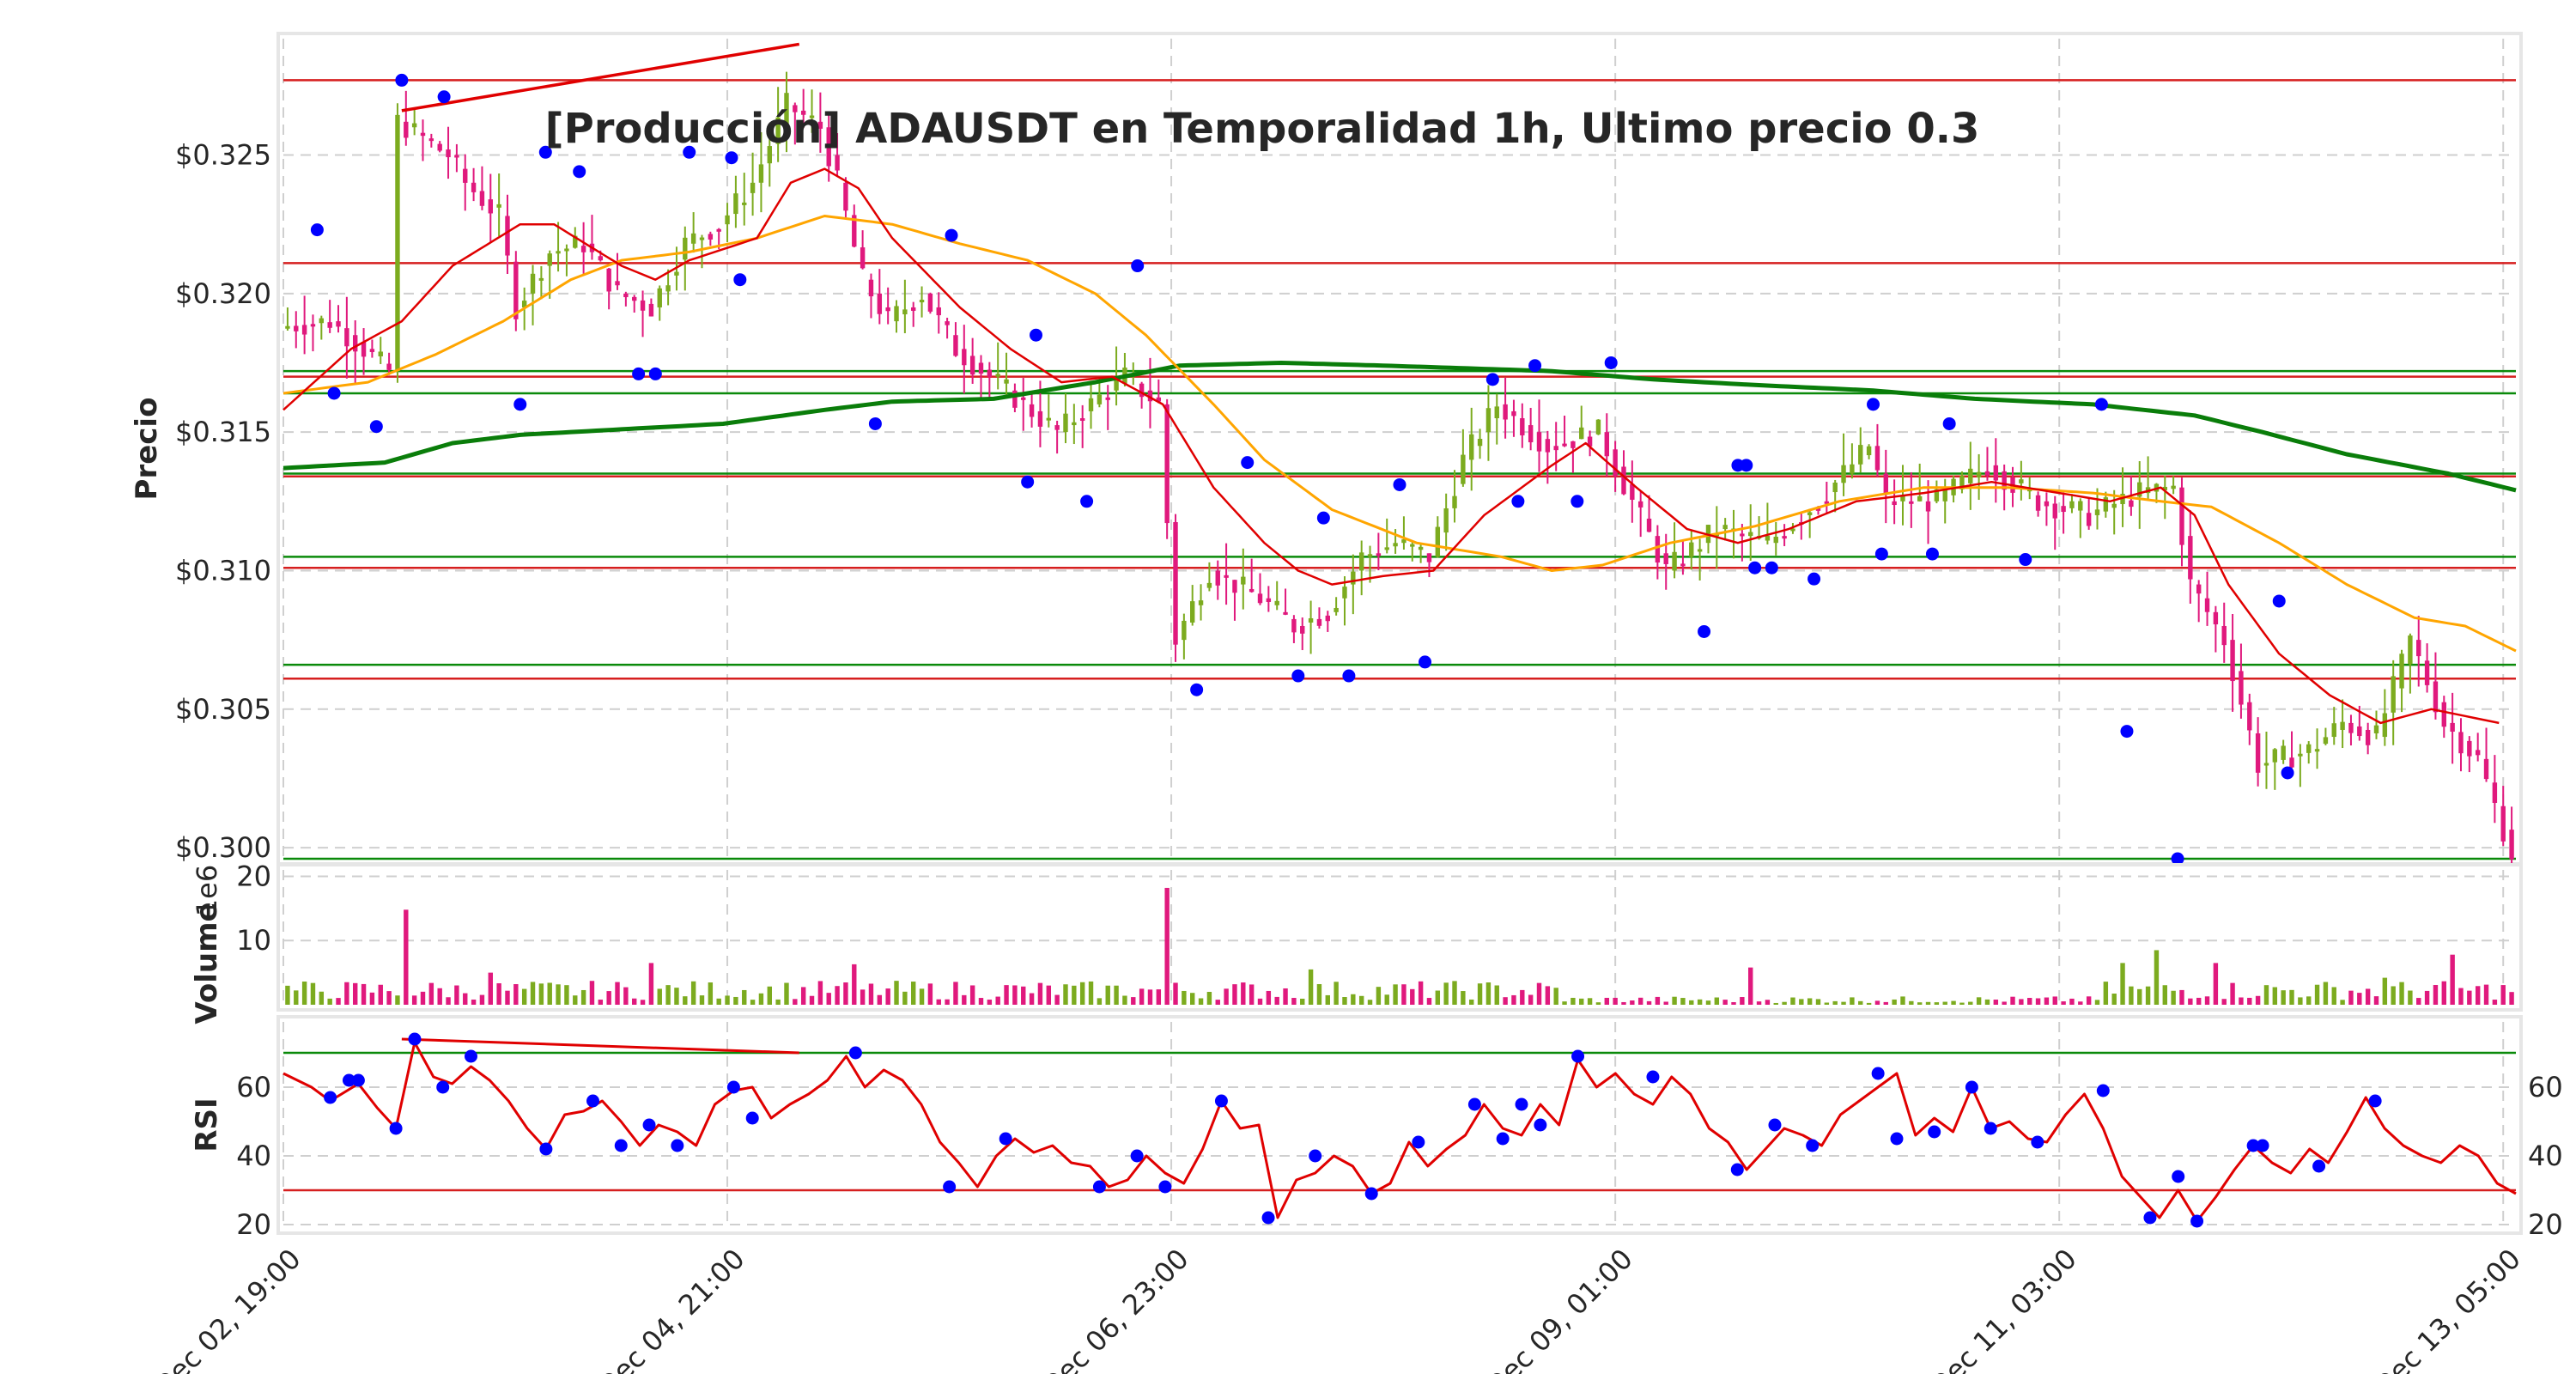 The height and width of the screenshot is (1374, 2576). I want to click on price-tick-label: $0.300, so click(223, 847).